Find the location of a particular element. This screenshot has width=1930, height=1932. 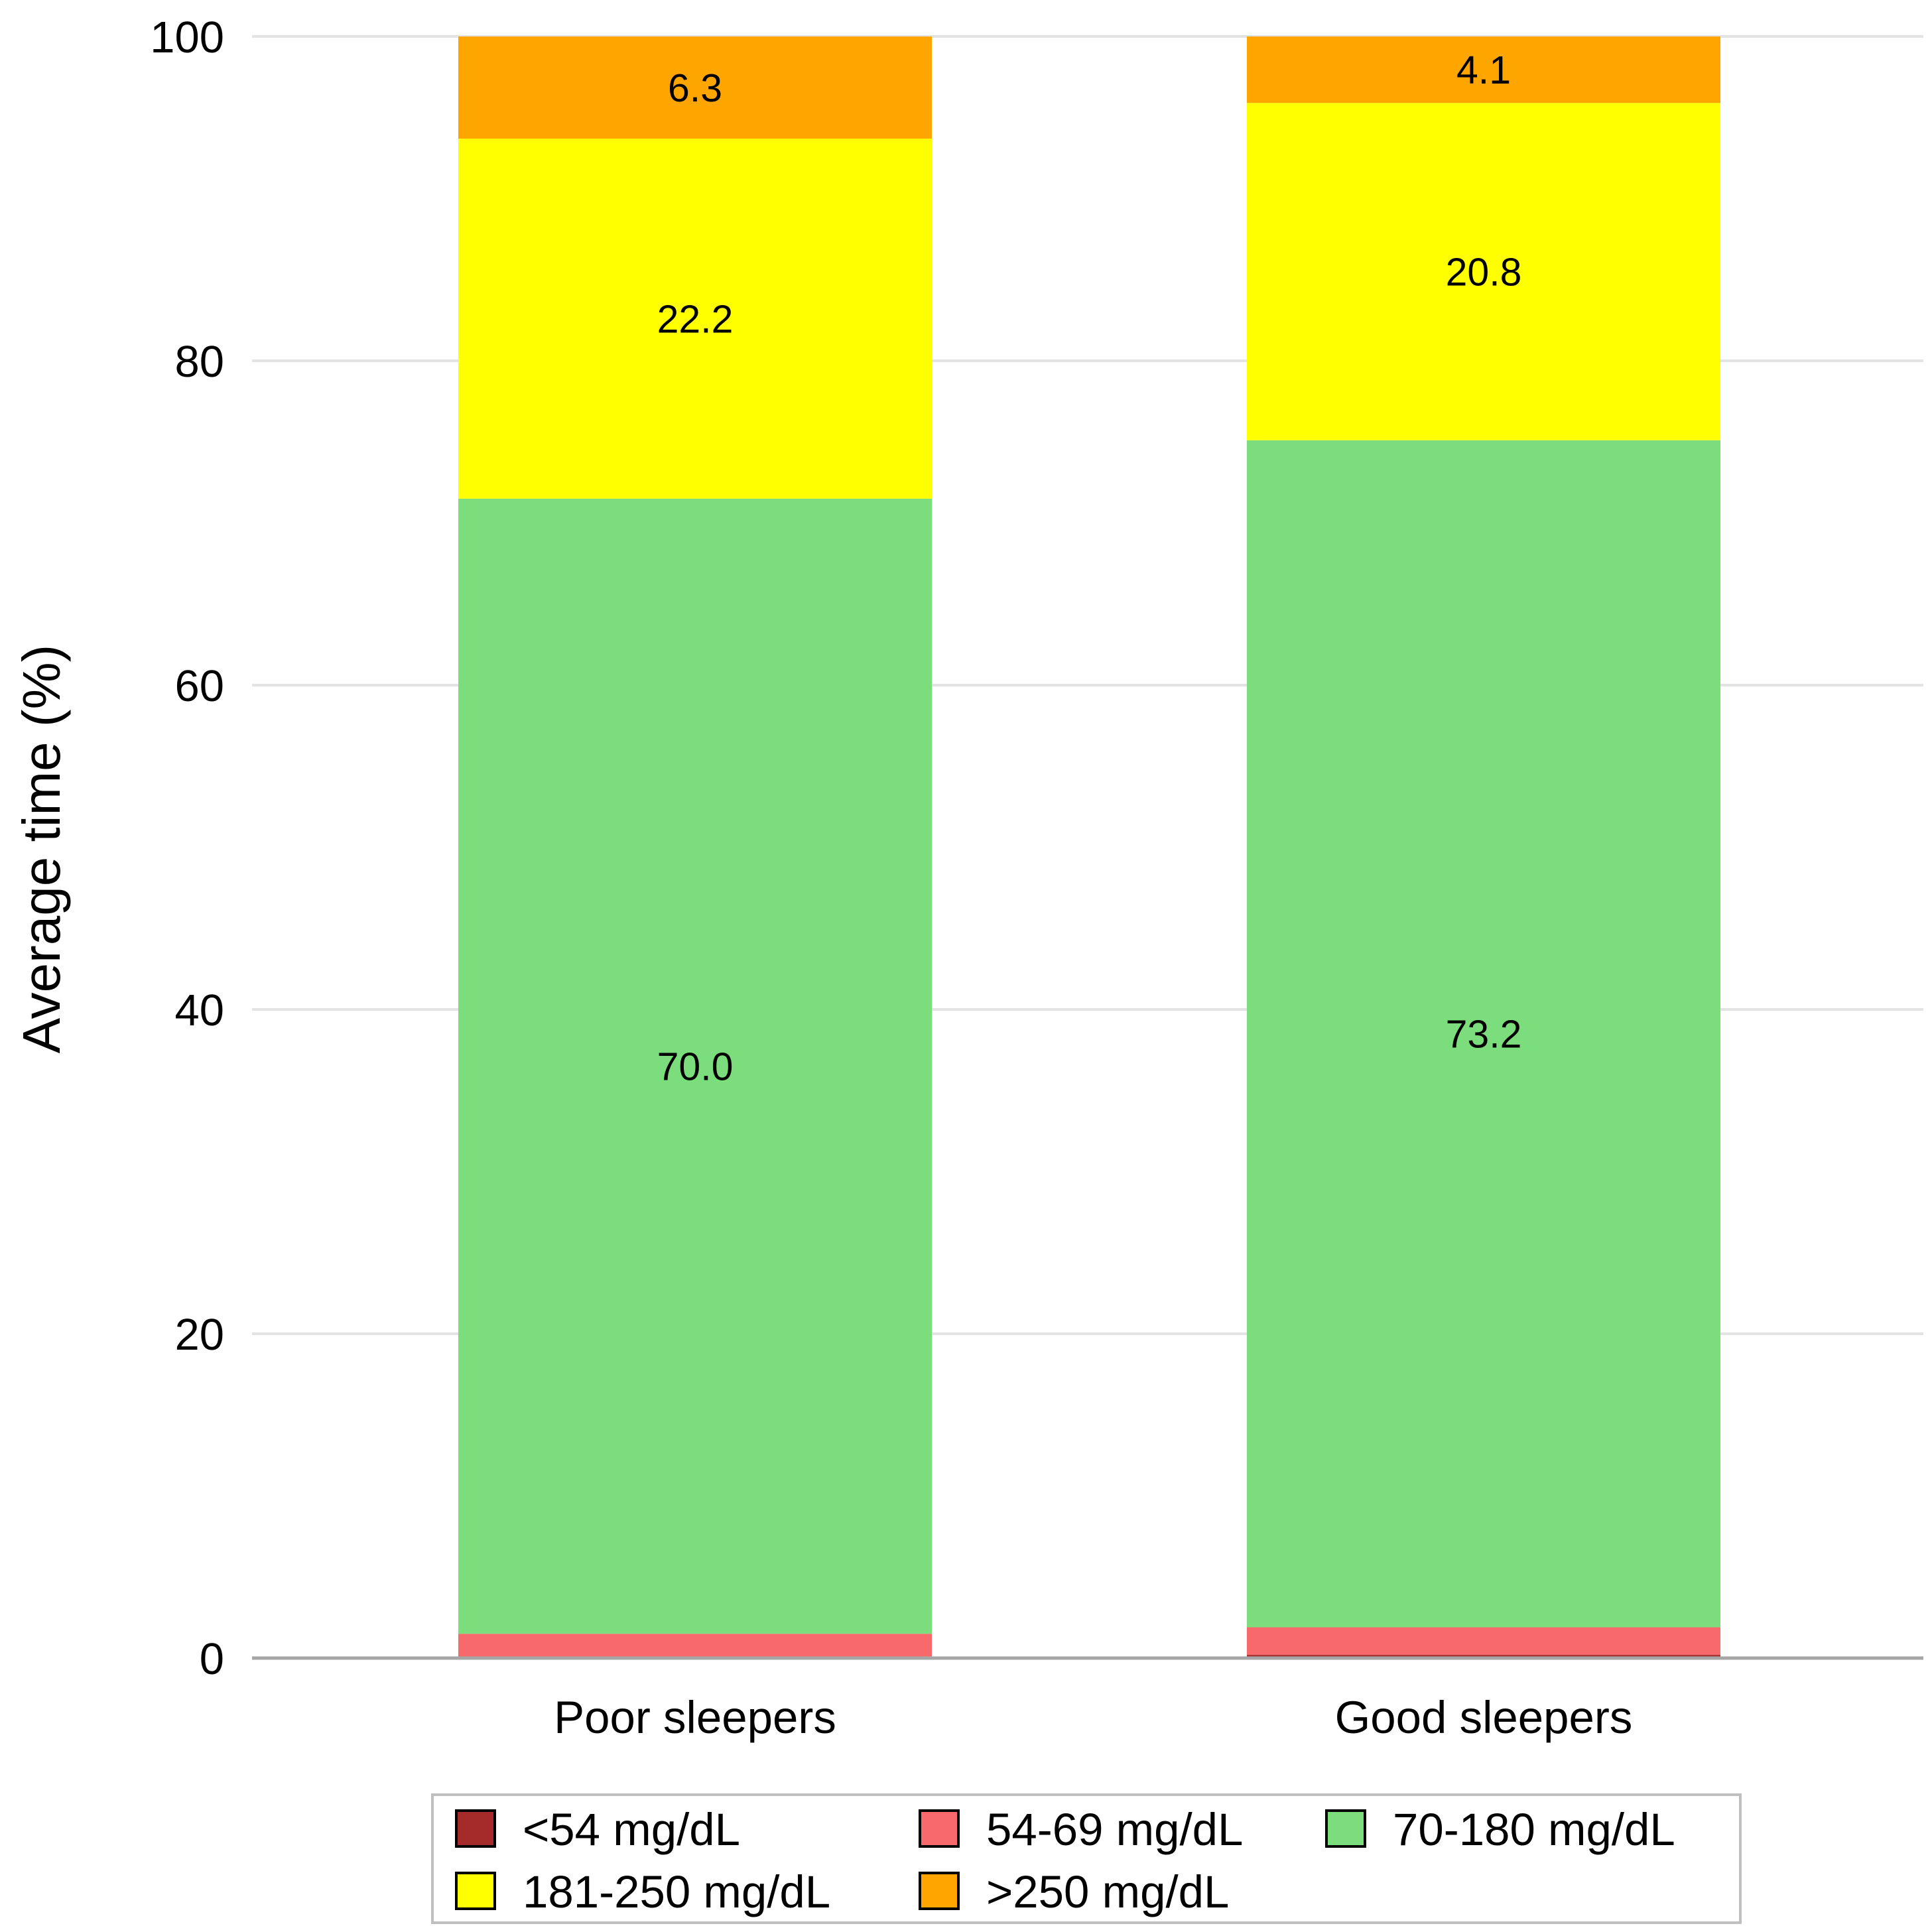

y-axis-title: Average time (%) is located at coordinates (41, 850).